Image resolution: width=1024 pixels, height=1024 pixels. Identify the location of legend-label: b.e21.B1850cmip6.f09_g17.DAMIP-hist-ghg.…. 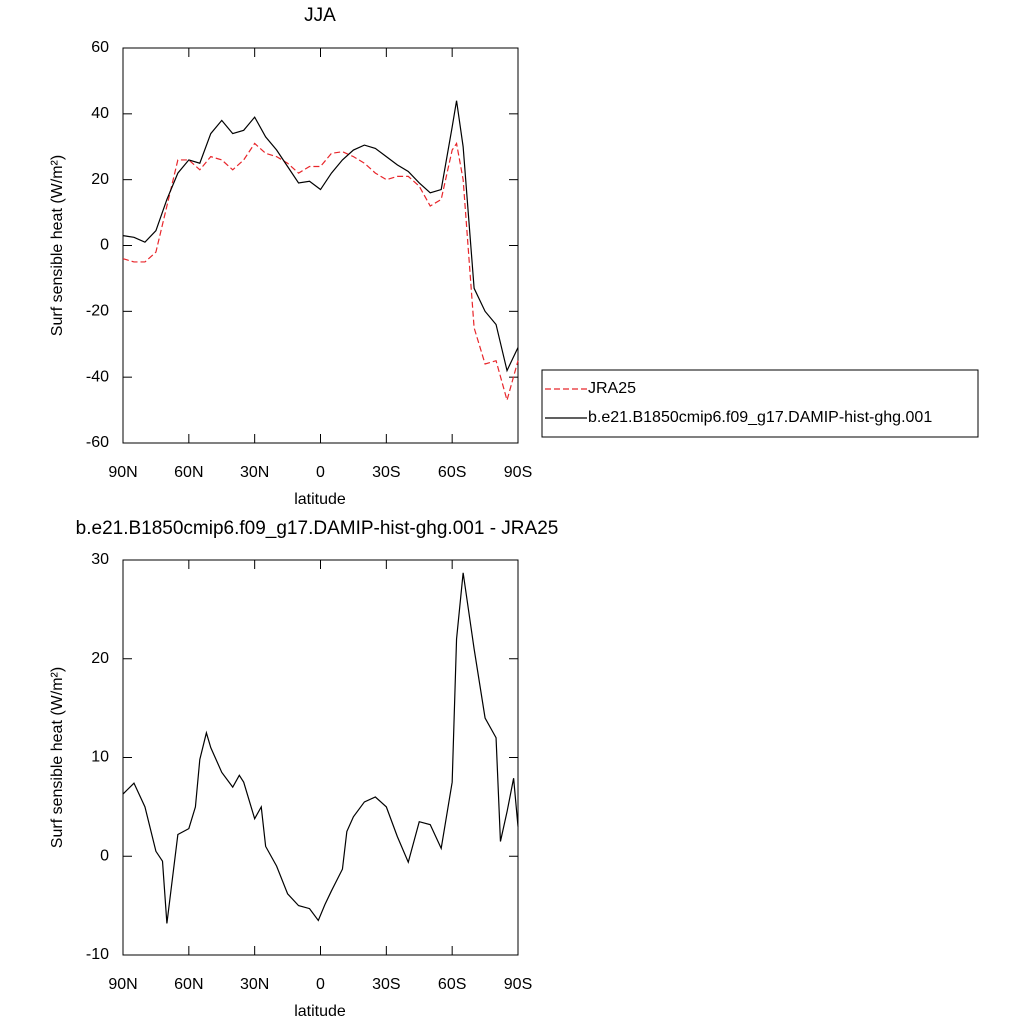
(760, 417).